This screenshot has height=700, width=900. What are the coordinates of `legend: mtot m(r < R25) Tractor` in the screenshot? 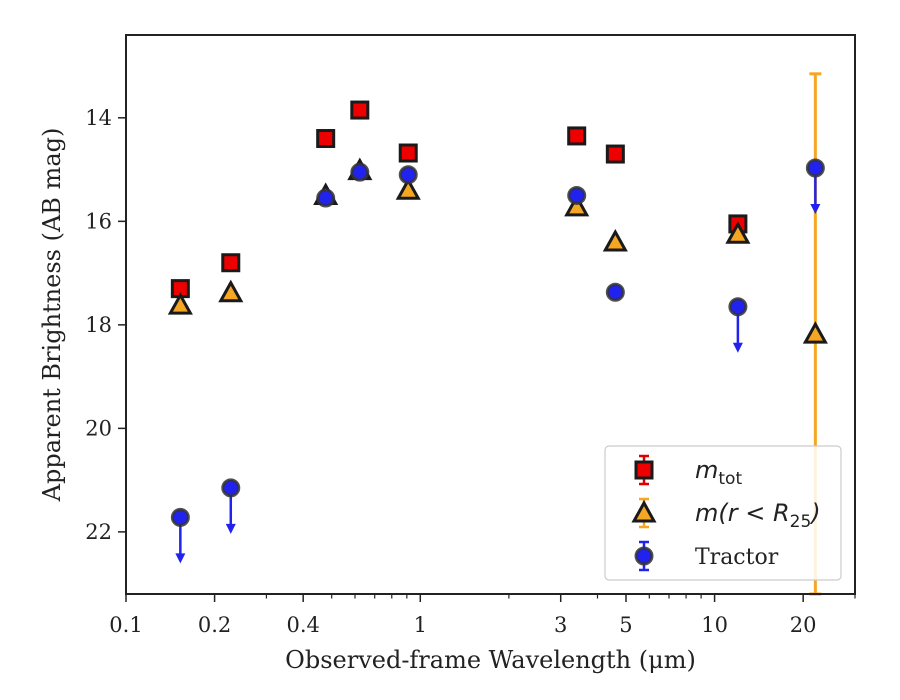 It's located at (723, 513).